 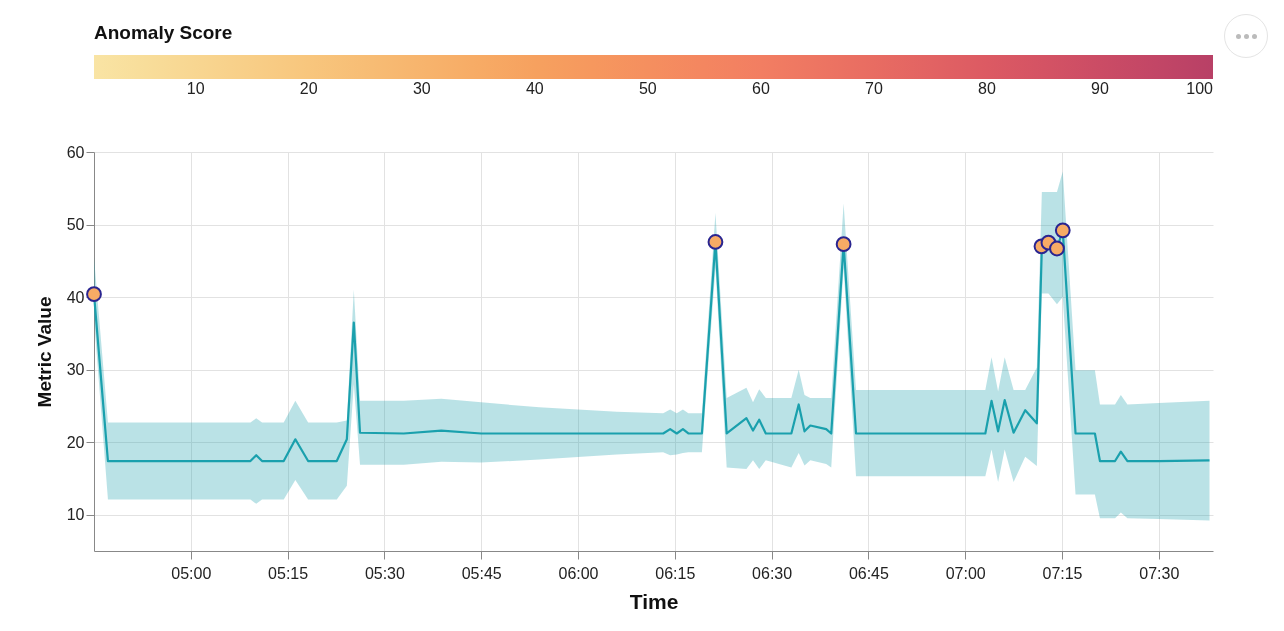 What do you see at coordinates (75, 515) in the screenshot?
I see `y-tick-label: 10` at bounding box center [75, 515].